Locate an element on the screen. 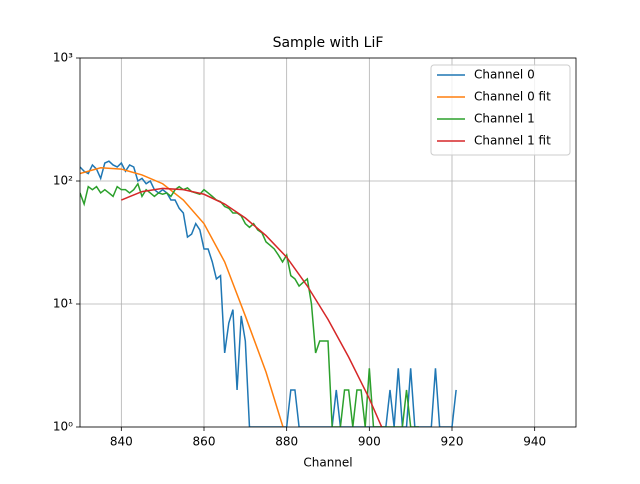  legend-label: Channel 0 fit is located at coordinates (512, 97).